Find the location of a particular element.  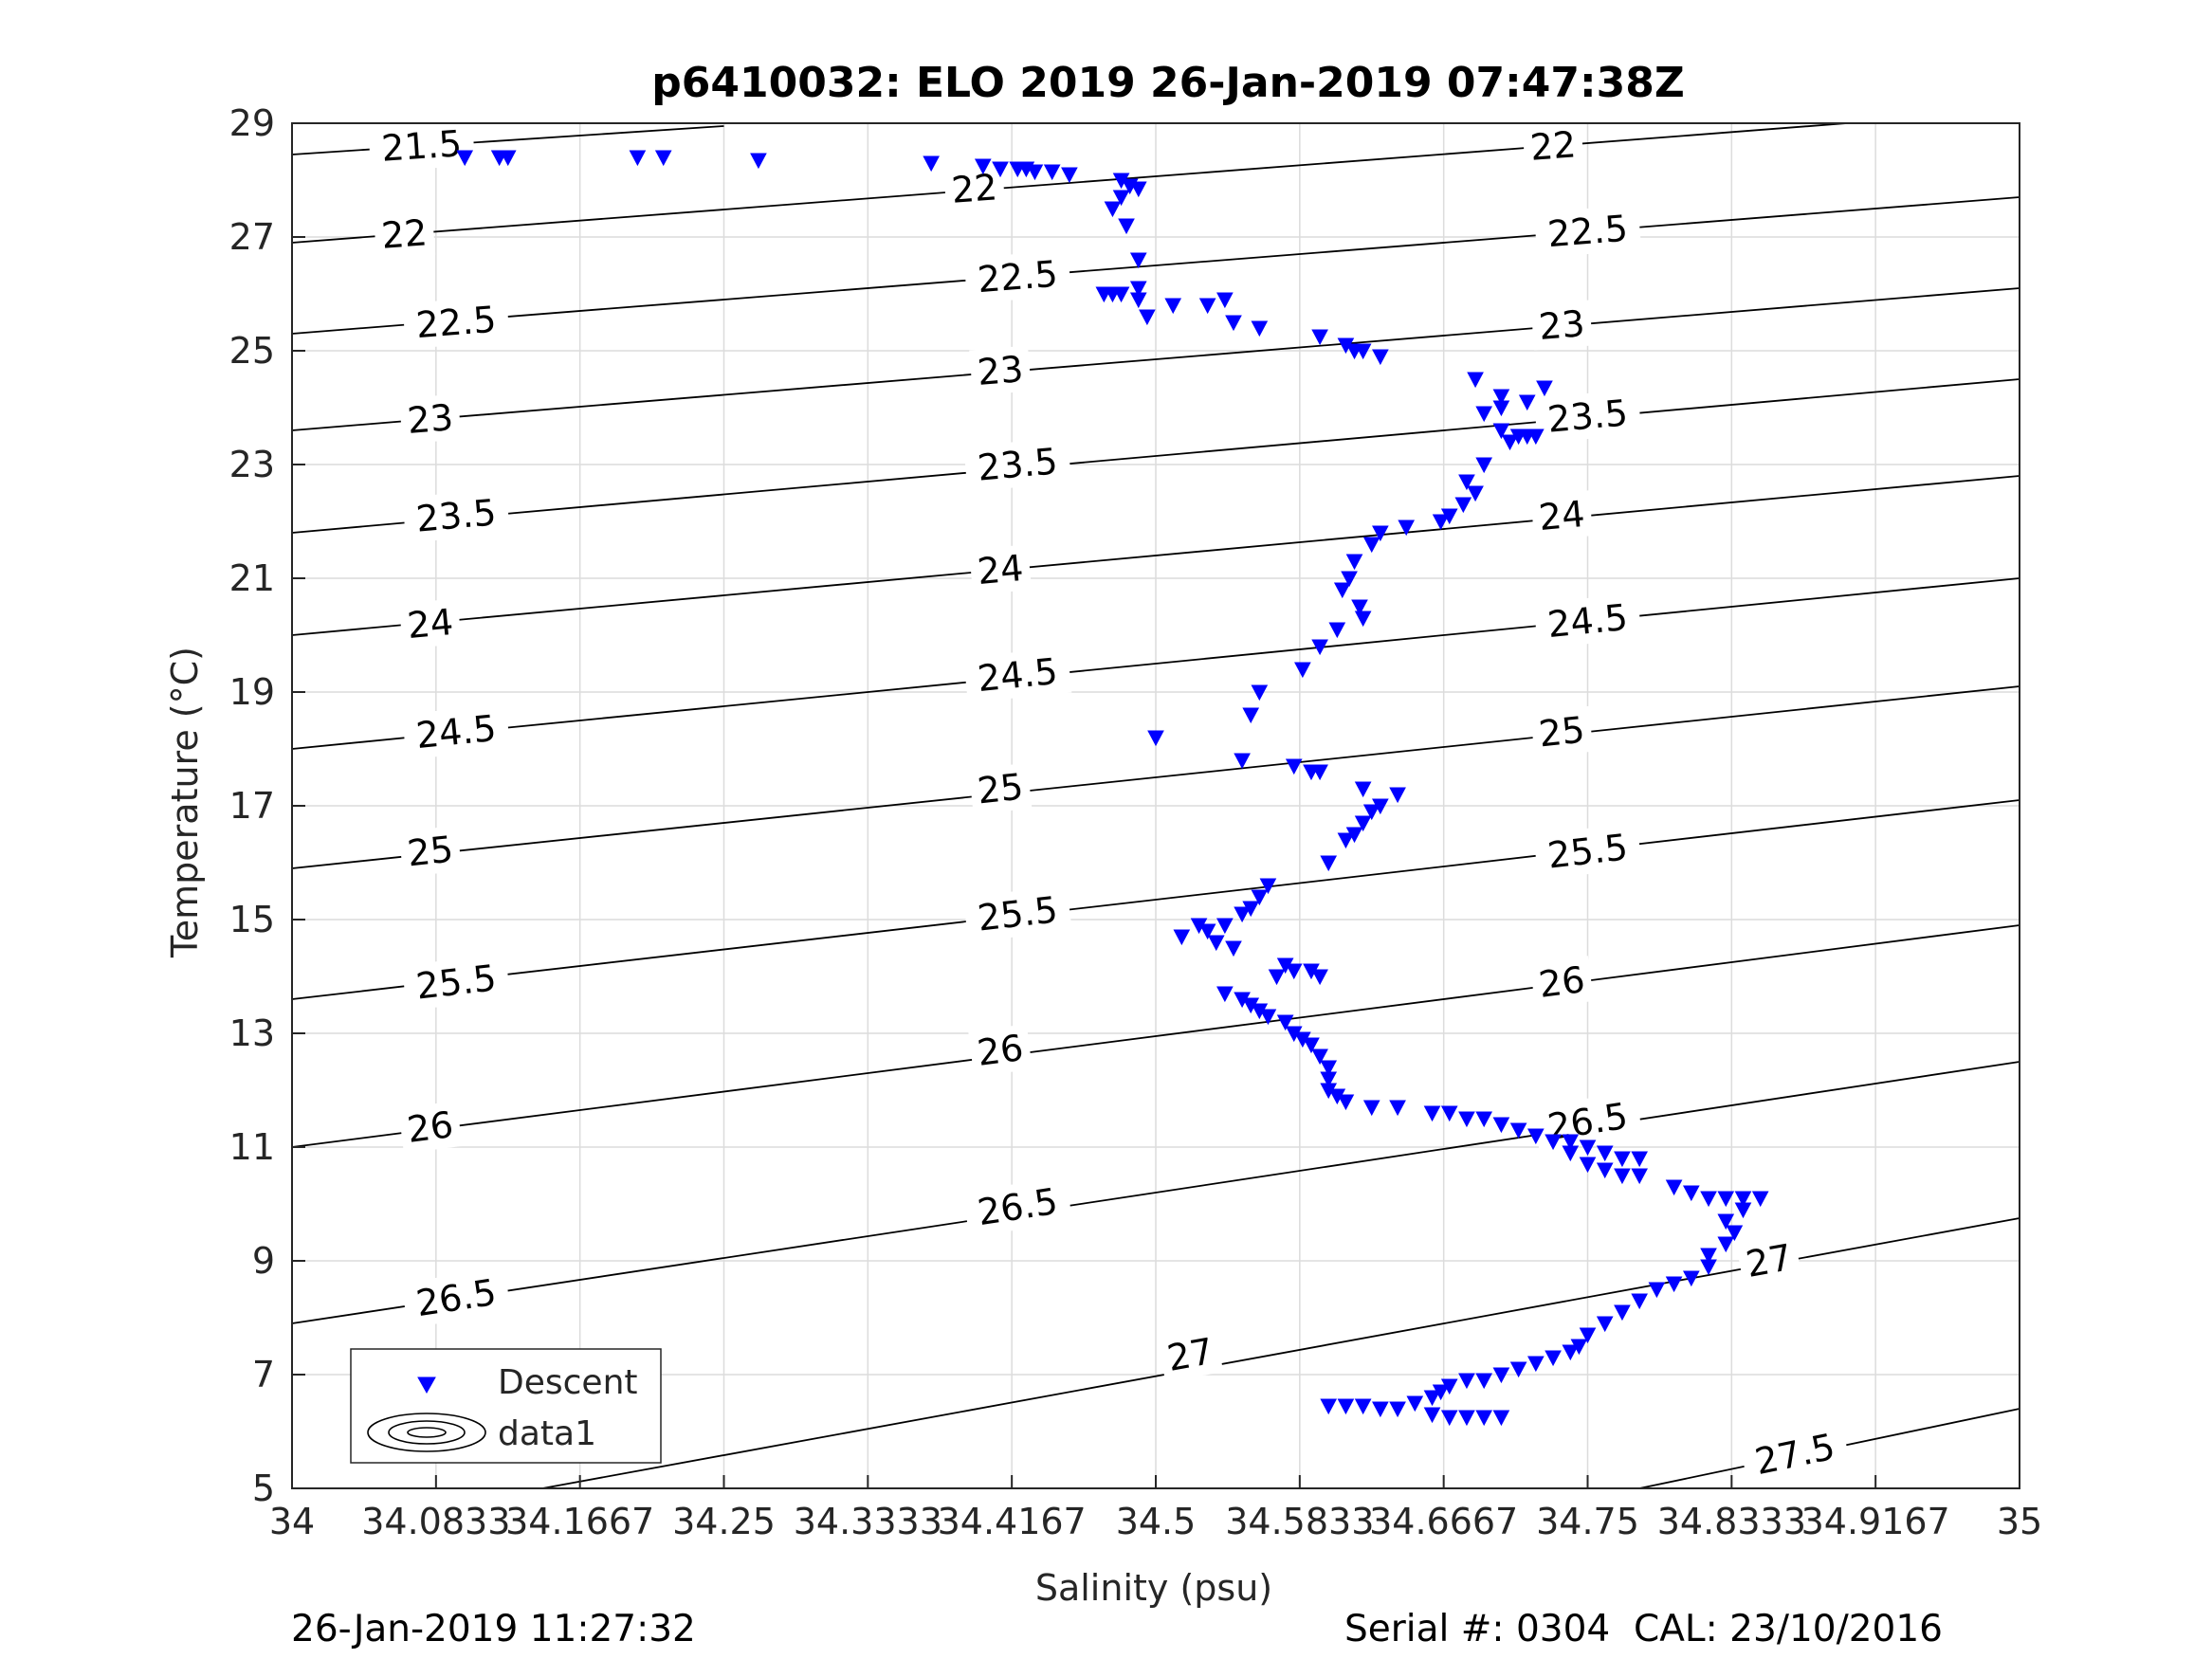

contour-label: 22 is located at coordinates (405, 234).